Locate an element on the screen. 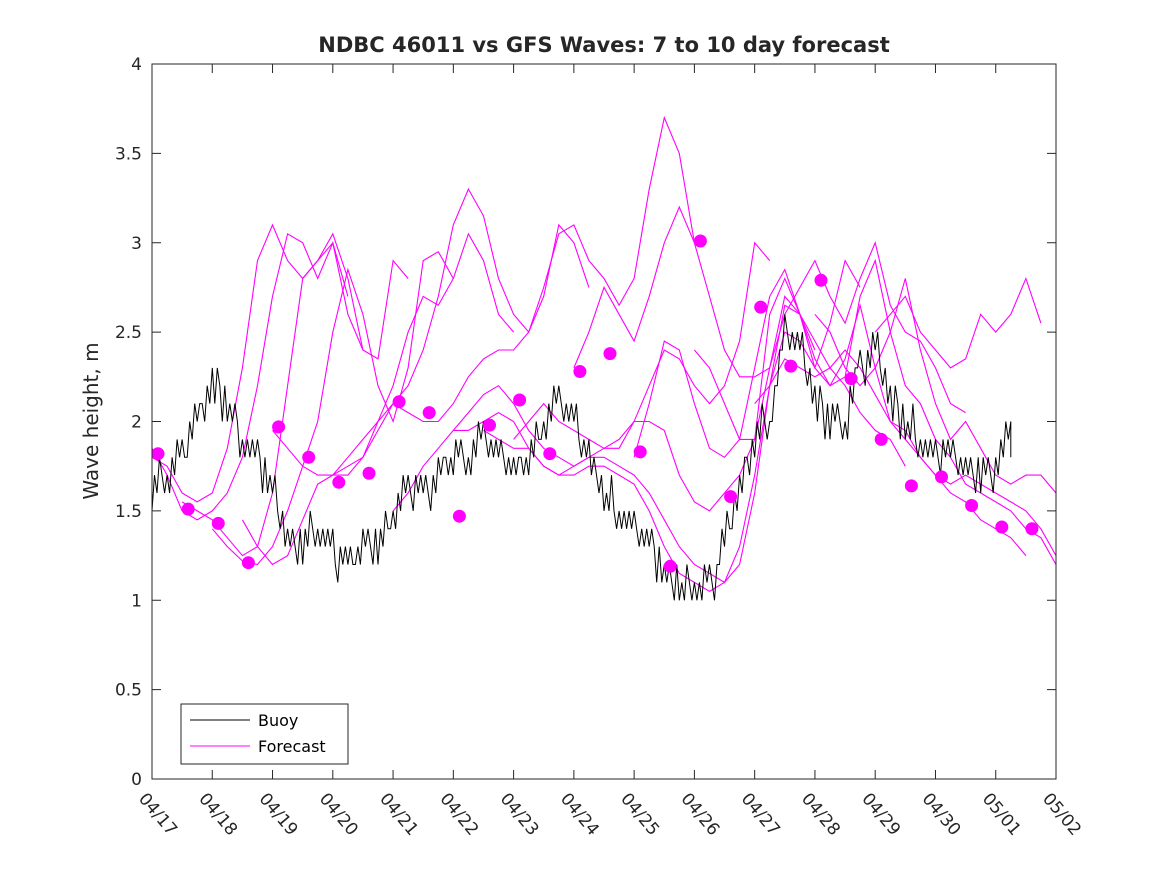  y-tick-label: 2.5 is located at coordinates (128, 333).